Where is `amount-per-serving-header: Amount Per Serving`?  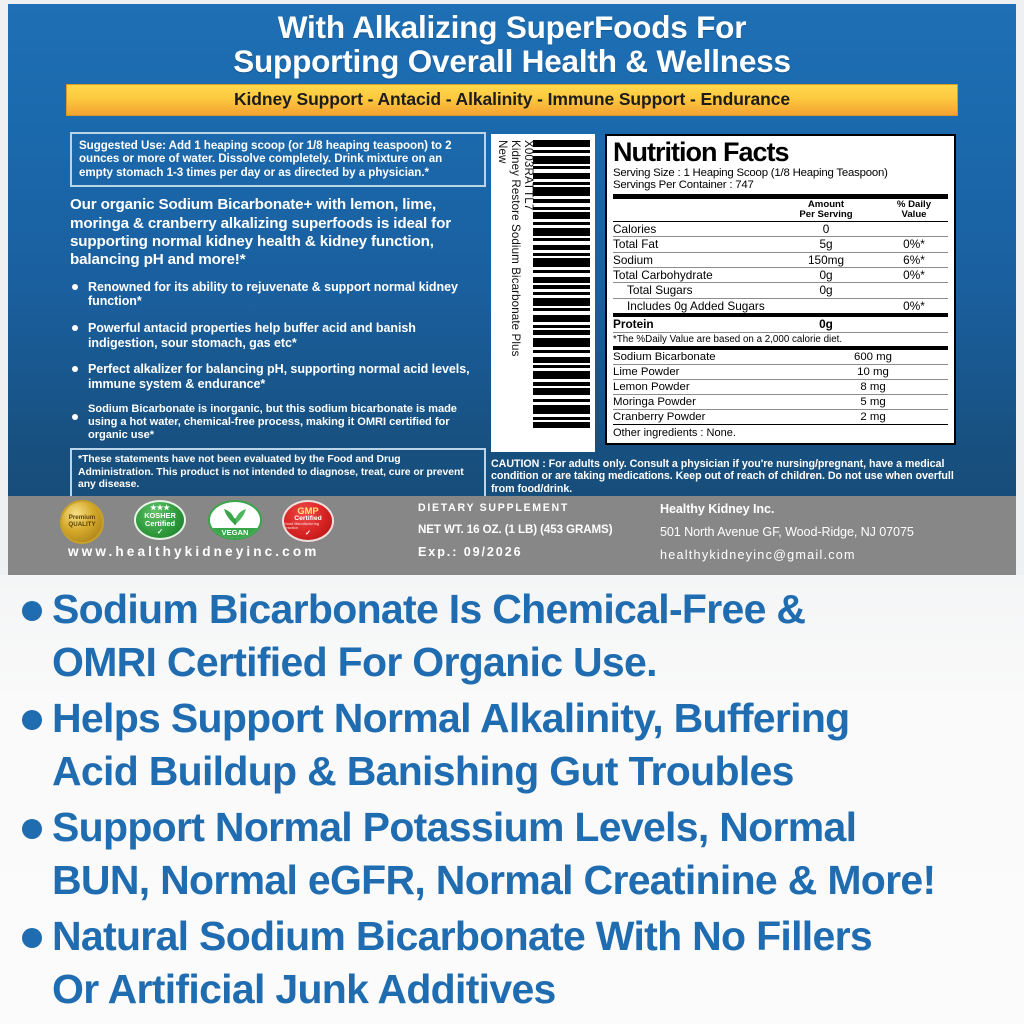
amount-per-serving-header: Amount Per Serving is located at coordinates (826, 209).